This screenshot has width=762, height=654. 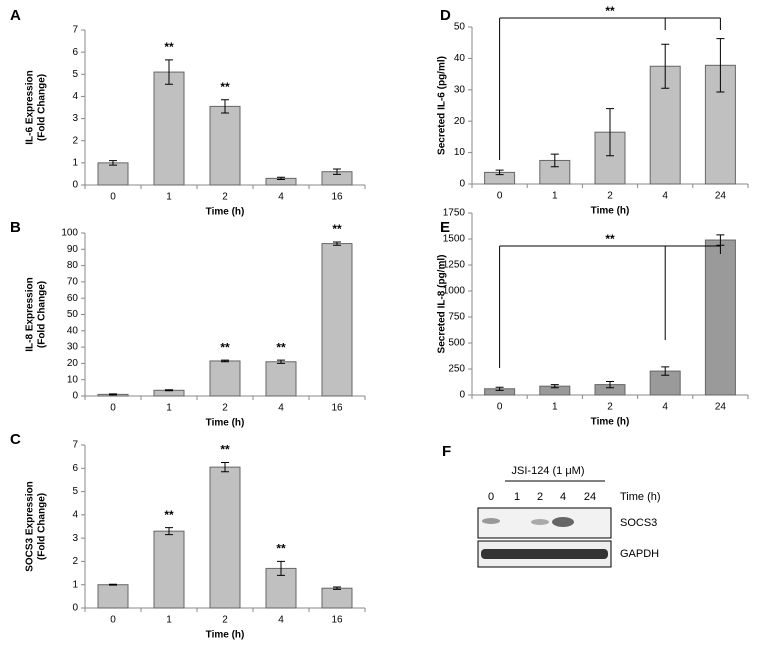 I want to click on y-tick-label: 4, so click(x=75, y=514).